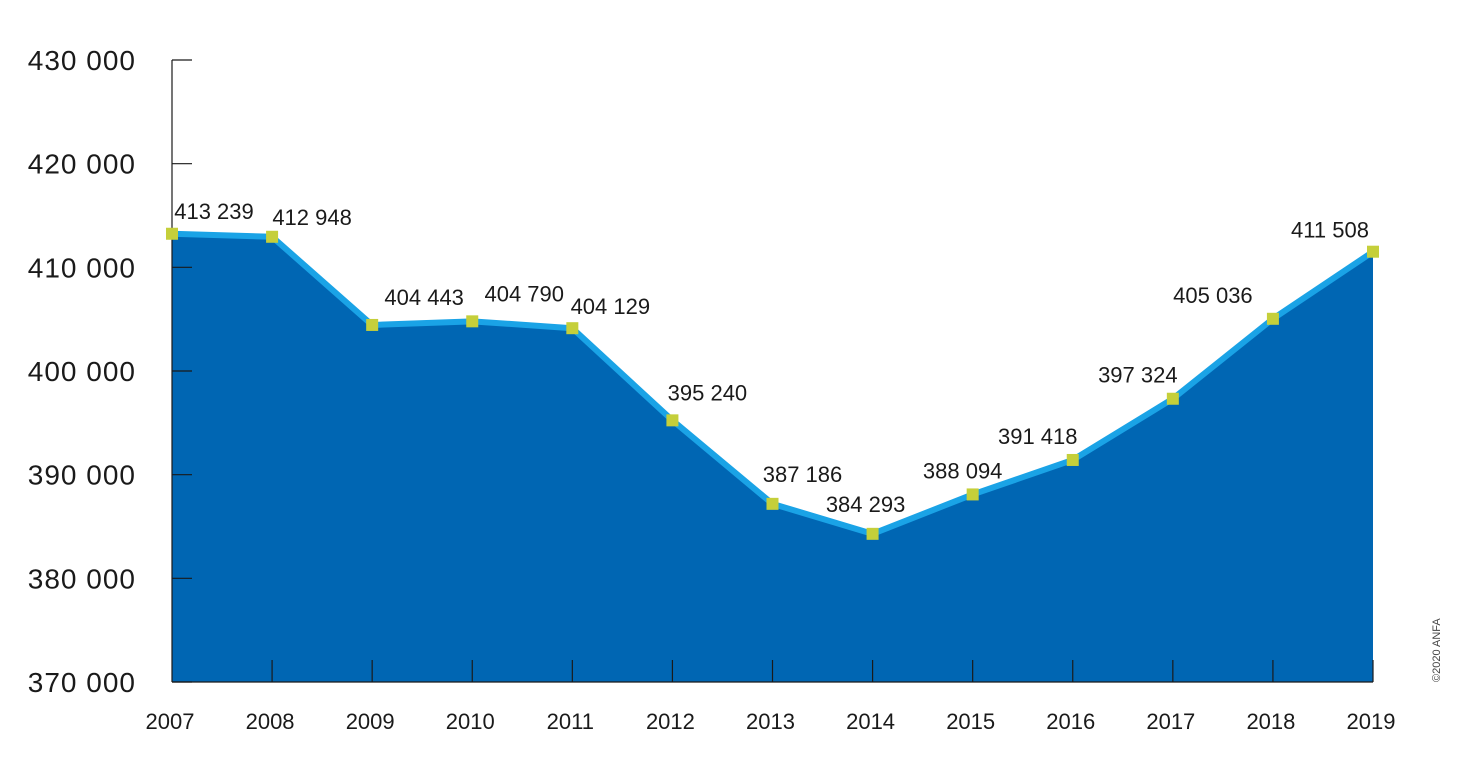  What do you see at coordinates (82, 267) in the screenshot?
I see `y-tick-label: 410 000` at bounding box center [82, 267].